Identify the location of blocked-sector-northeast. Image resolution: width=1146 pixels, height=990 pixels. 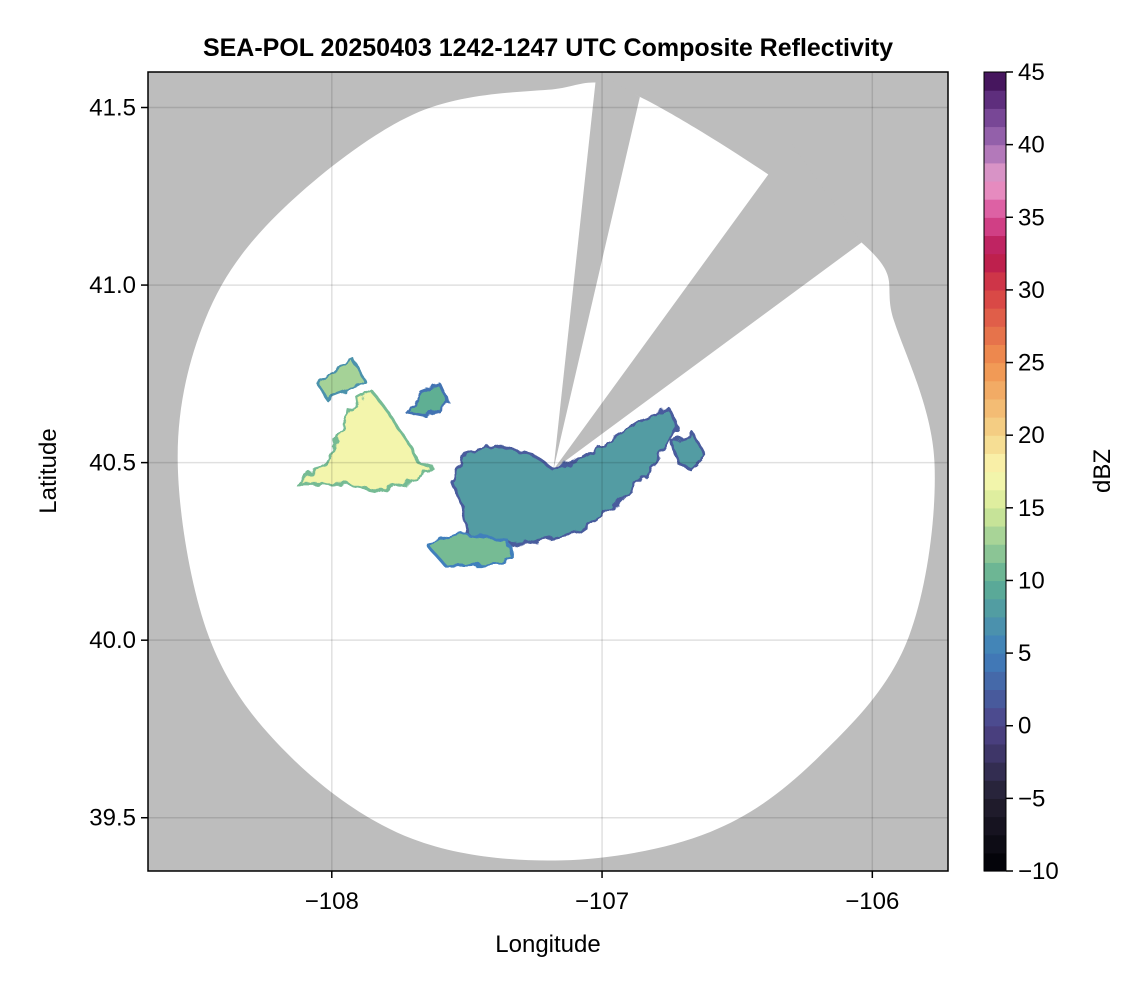
(707, 306).